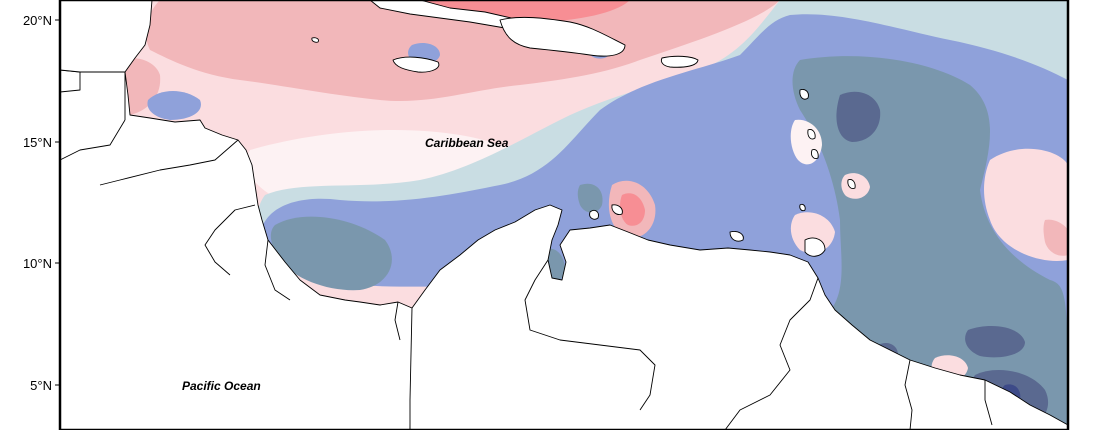 The height and width of the screenshot is (430, 1100). Describe the element at coordinates (331, 253) in the screenshot. I see `field-strong-negative-west` at that location.